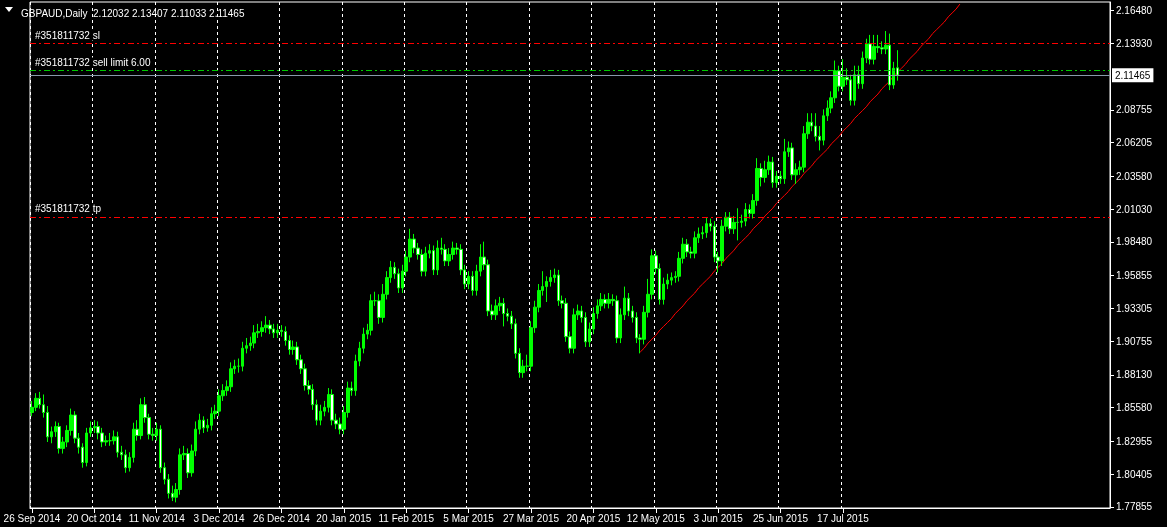  What do you see at coordinates (781, 518) in the screenshot?
I see `x-tick-label: 25 Jun 2015` at bounding box center [781, 518].